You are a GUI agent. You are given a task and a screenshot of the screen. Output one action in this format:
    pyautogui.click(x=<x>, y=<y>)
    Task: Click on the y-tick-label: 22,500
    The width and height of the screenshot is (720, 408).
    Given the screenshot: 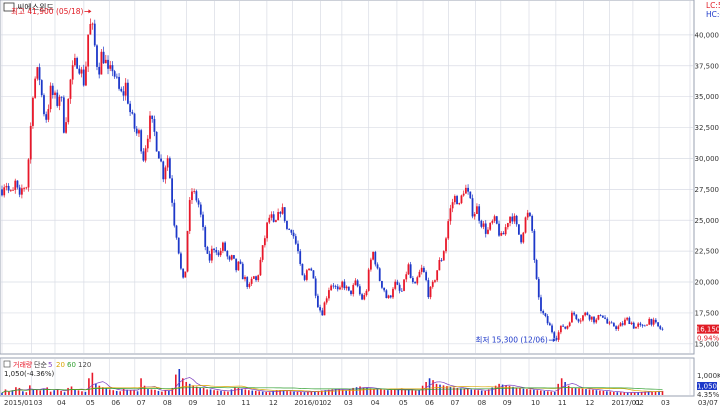 What is the action you would take?
    pyautogui.click(x=707, y=252)
    